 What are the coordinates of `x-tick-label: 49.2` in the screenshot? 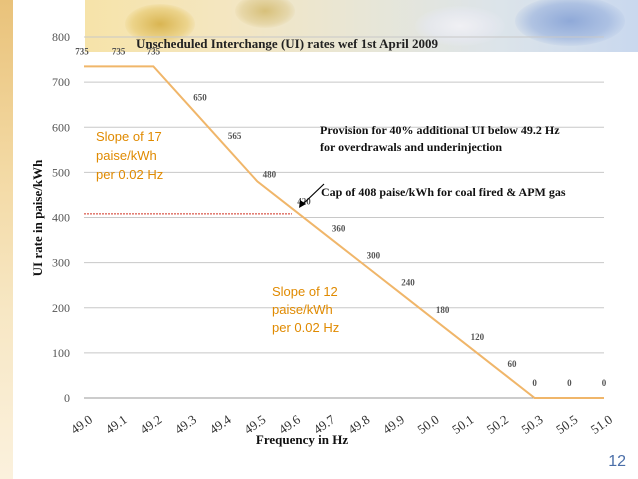 It's located at (150, 424).